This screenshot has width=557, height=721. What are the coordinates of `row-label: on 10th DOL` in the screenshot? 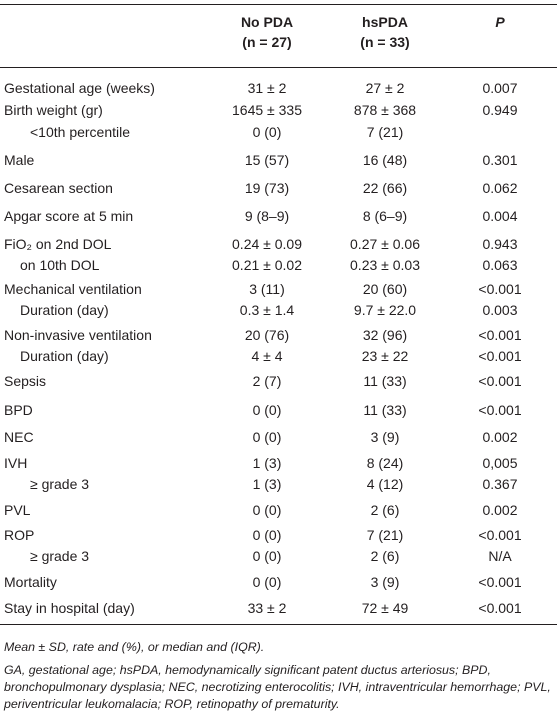 It's located at (60, 265).